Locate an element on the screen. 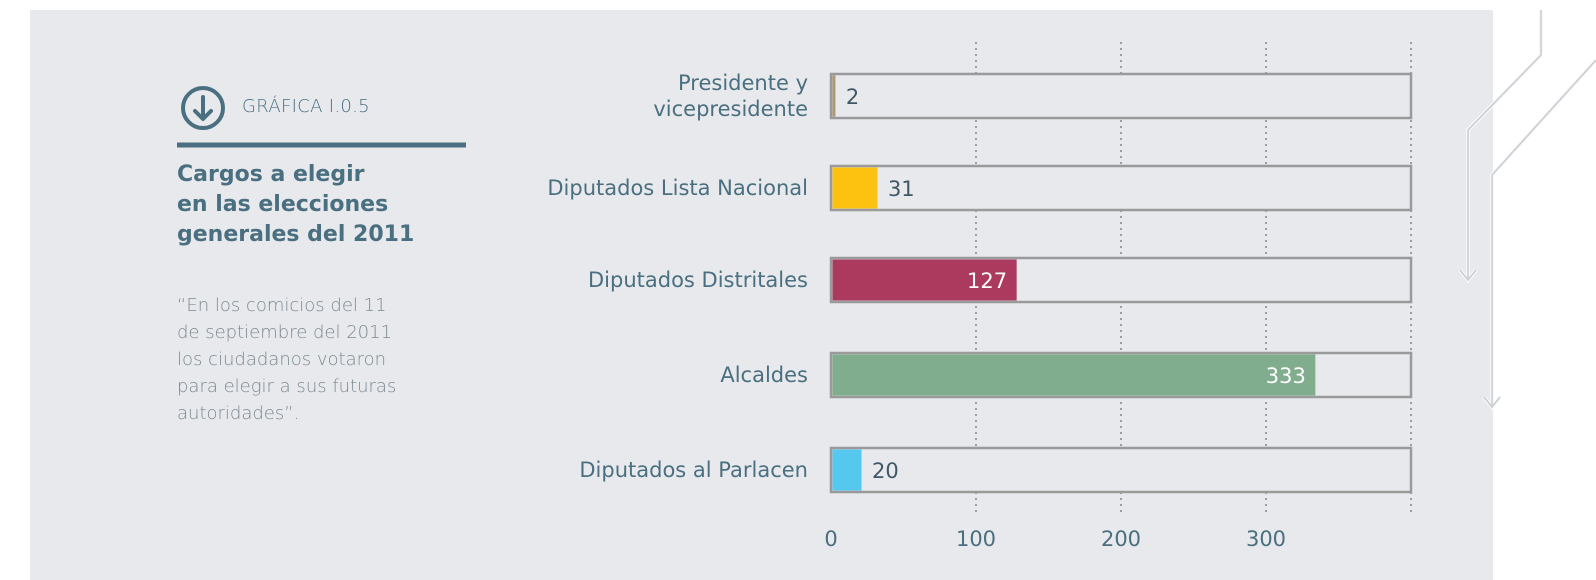 The height and width of the screenshot is (580, 1596). download-arrow is located at coordinates (203, 108).